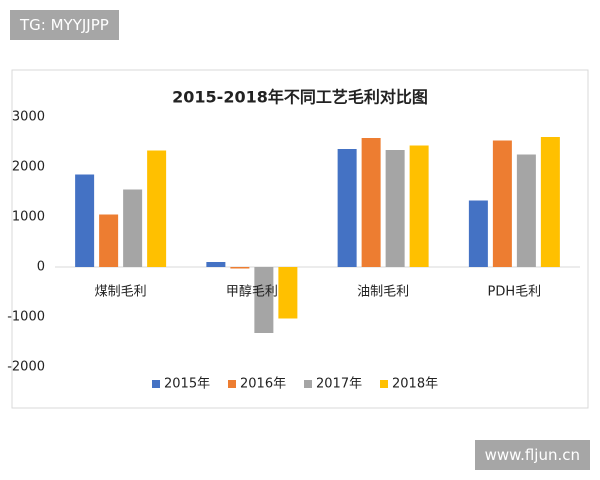 The width and height of the screenshot is (600, 480). I want to click on watermark: www.fljun.cn, so click(532, 455).